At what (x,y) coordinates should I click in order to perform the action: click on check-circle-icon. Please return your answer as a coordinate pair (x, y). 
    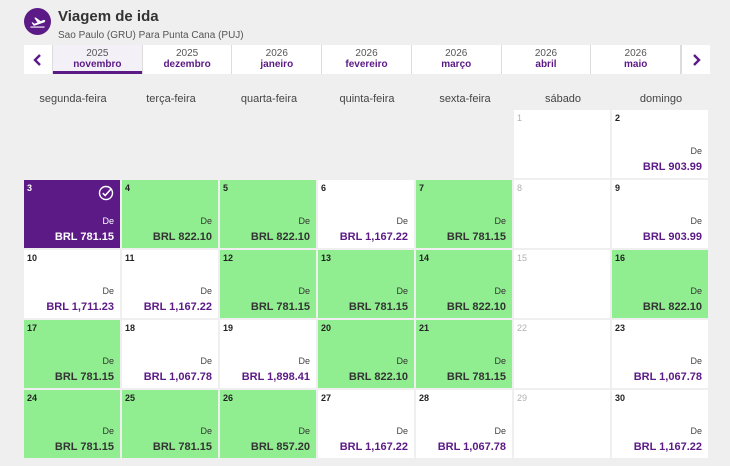
    Looking at the image, I should click on (106, 193).